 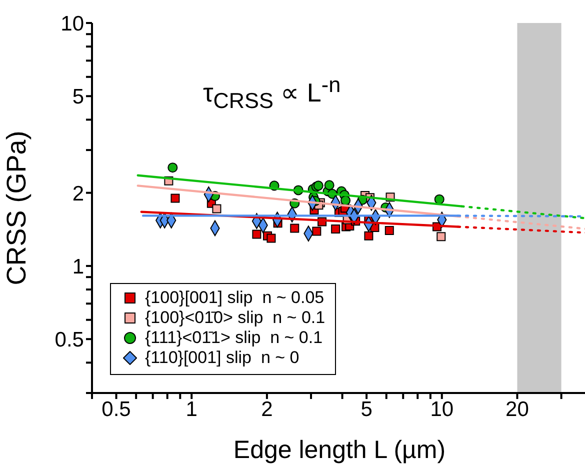 What do you see at coordinates (17, 208) in the screenshot?
I see `y-axis-title: CRSS (GPa)` at bounding box center [17, 208].